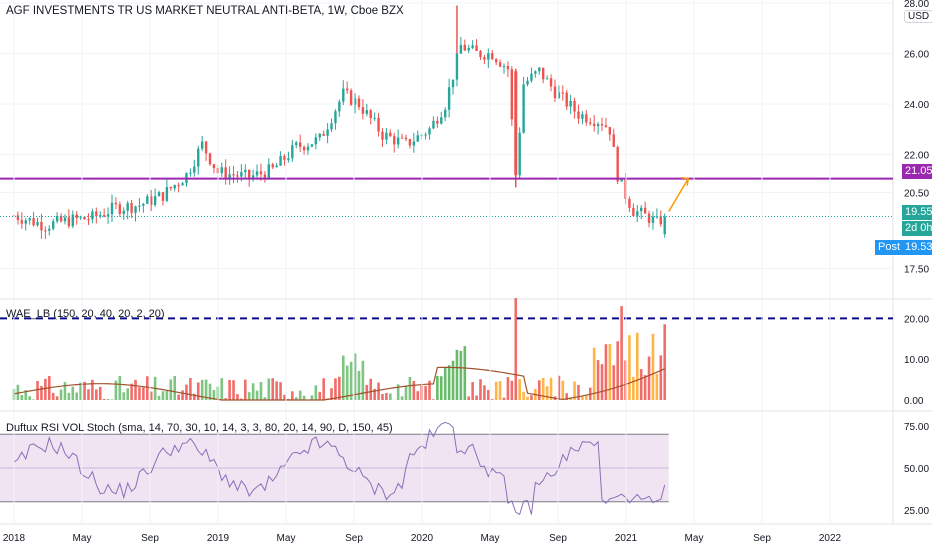 Image resolution: width=932 pixels, height=555 pixels. What do you see at coordinates (916, 469) in the screenshot?
I see `rsi-tick-label: 50.00` at bounding box center [916, 469].